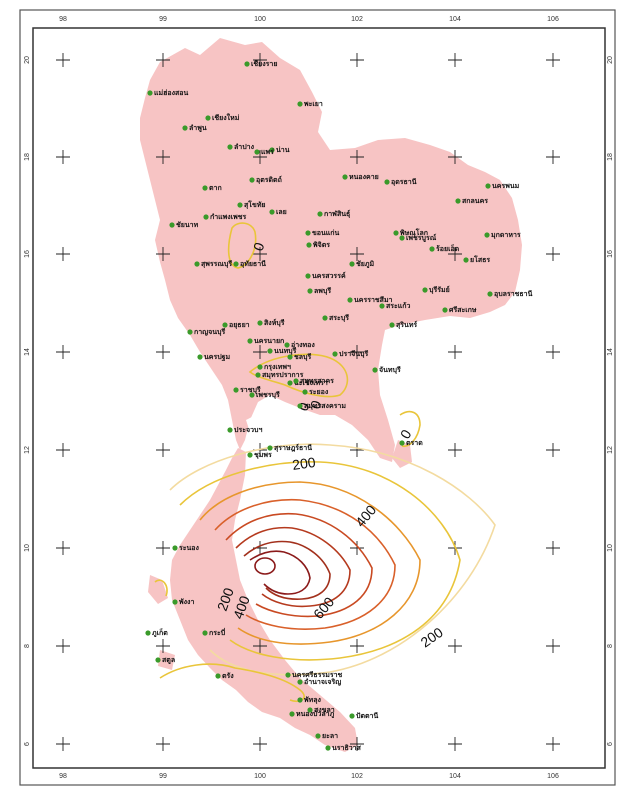  I want to click on city-label: พะเยา, so click(313, 104).